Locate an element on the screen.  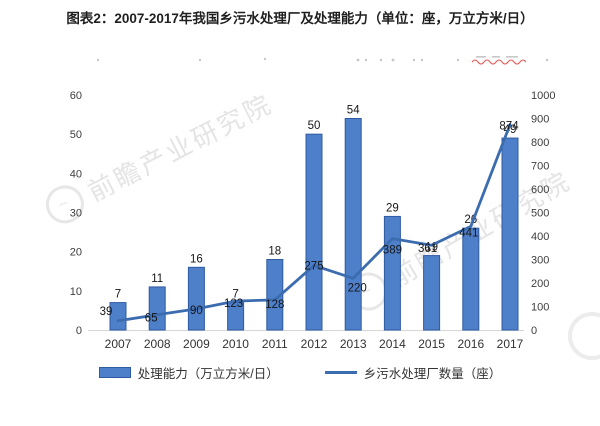
right-axis-tick: 100 is located at coordinates (540, 308).